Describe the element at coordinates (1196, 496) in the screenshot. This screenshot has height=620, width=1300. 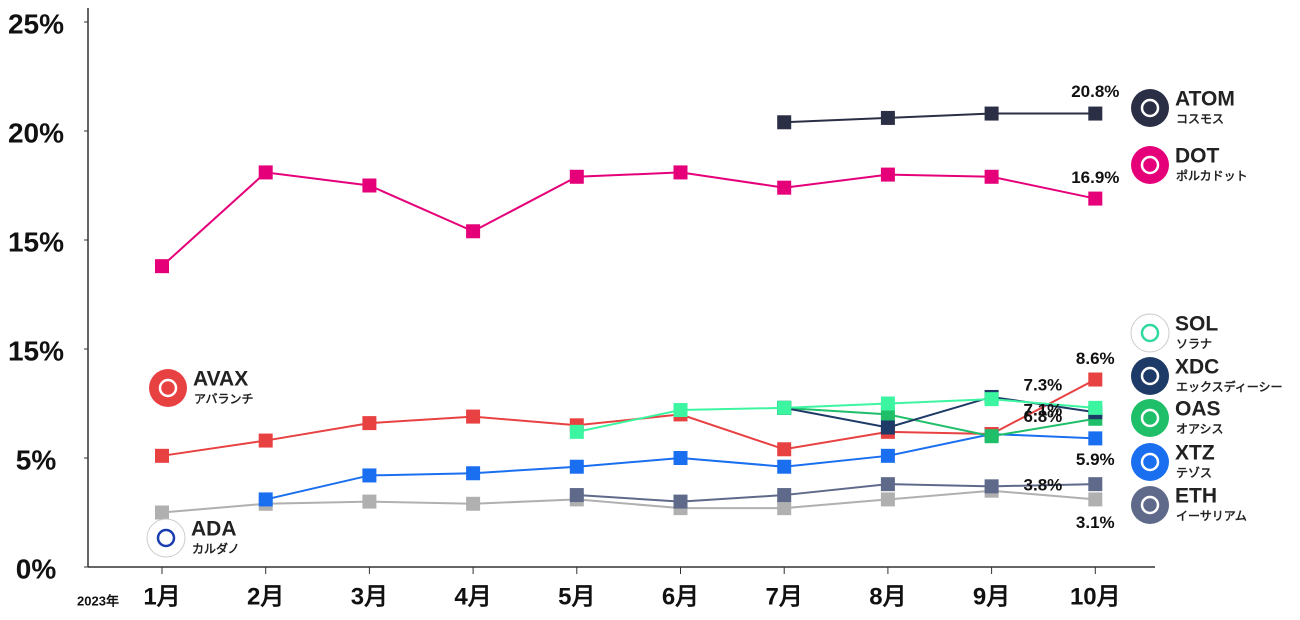
I see `legend-name: ETH` at that location.